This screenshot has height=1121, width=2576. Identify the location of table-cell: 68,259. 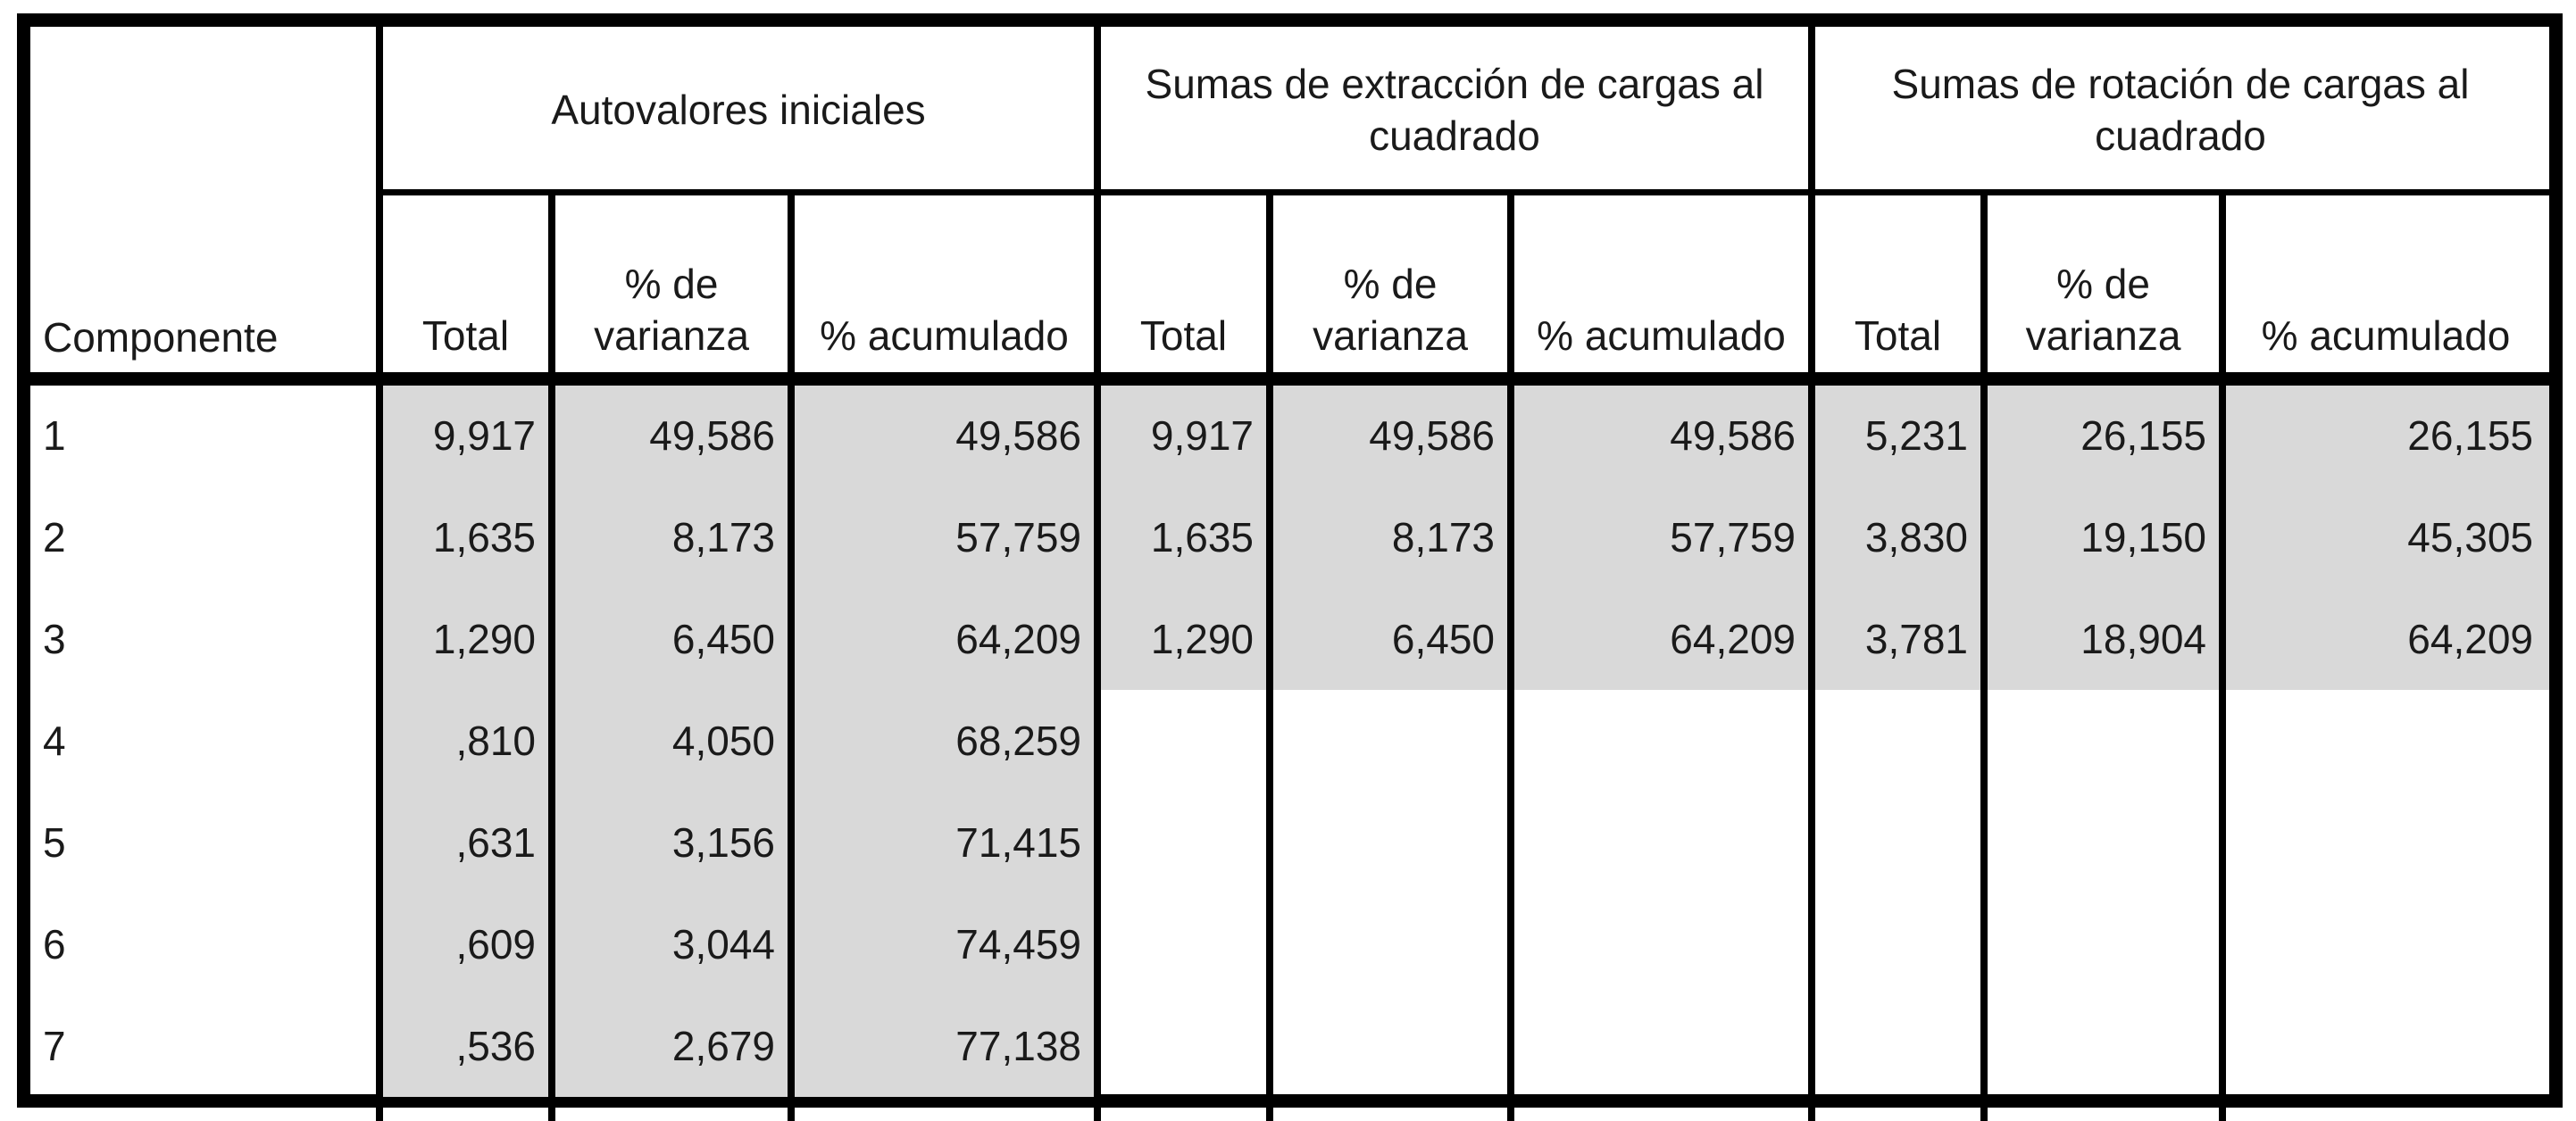
(1018, 741).